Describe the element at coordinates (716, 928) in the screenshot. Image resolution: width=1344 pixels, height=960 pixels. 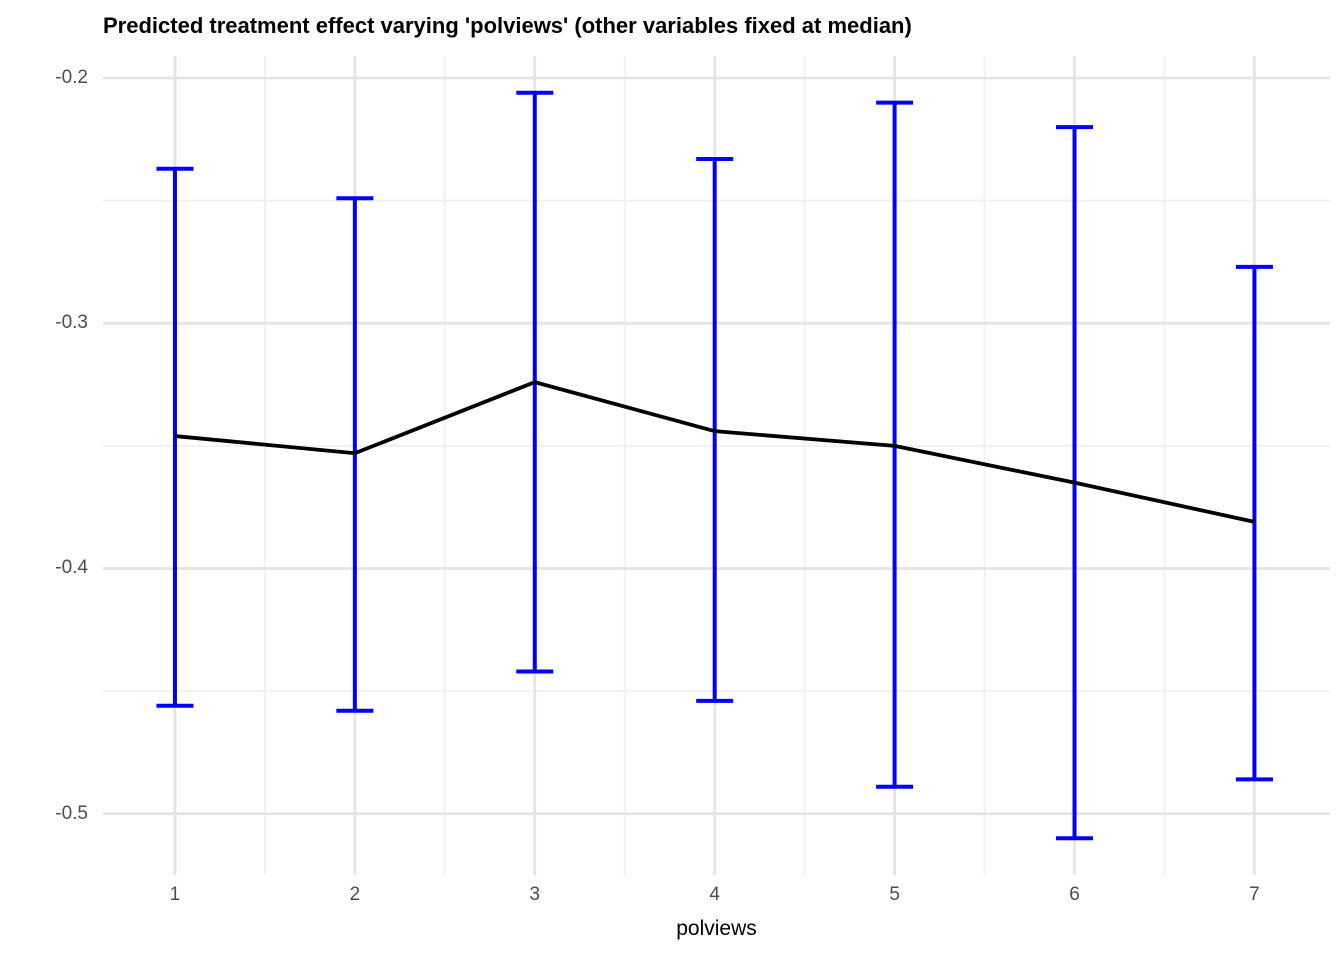
I see `x-axis-title: polviews` at that location.